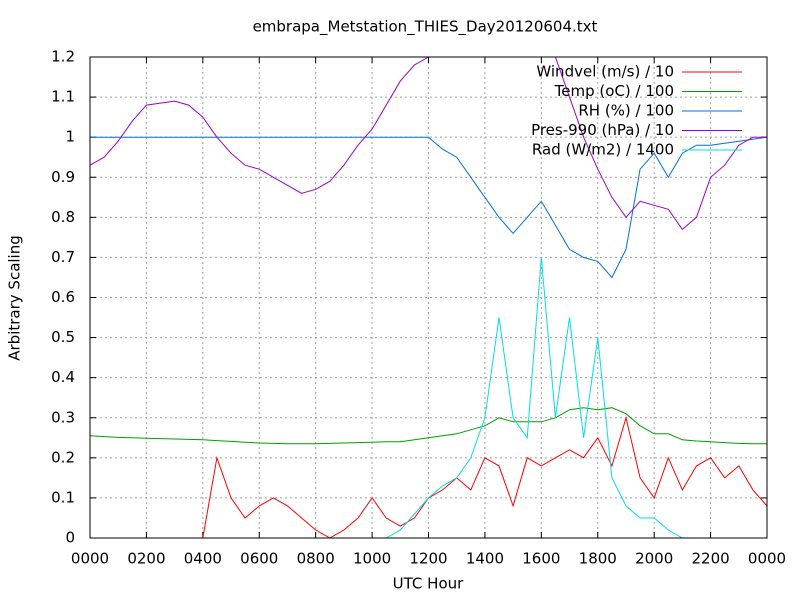 This screenshot has width=800, height=600. What do you see at coordinates (541, 559) in the screenshot?
I see `x-tick-label: 1600` at bounding box center [541, 559].